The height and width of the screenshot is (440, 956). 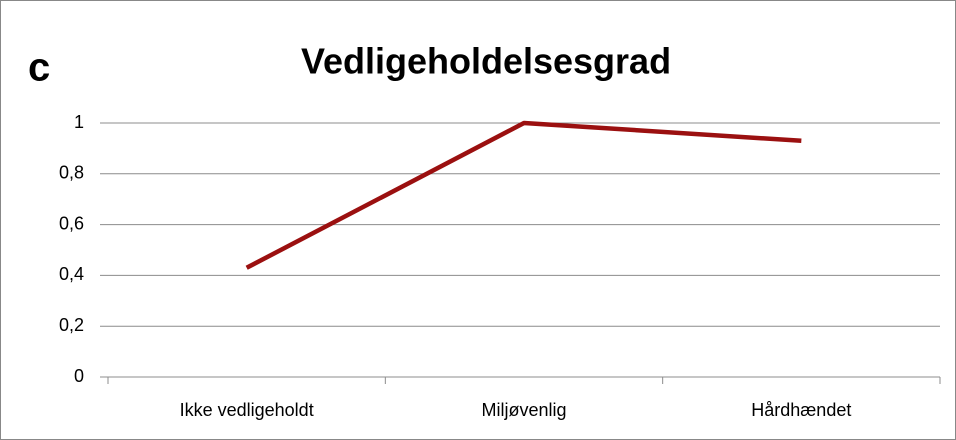 What do you see at coordinates (71, 173) in the screenshot?
I see `y-tick-label: 0,8` at bounding box center [71, 173].